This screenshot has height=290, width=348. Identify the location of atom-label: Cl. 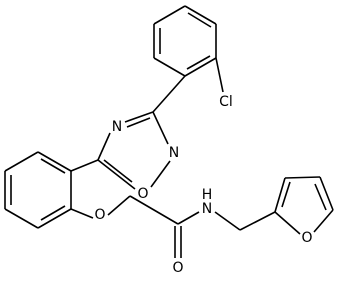
(226, 102).